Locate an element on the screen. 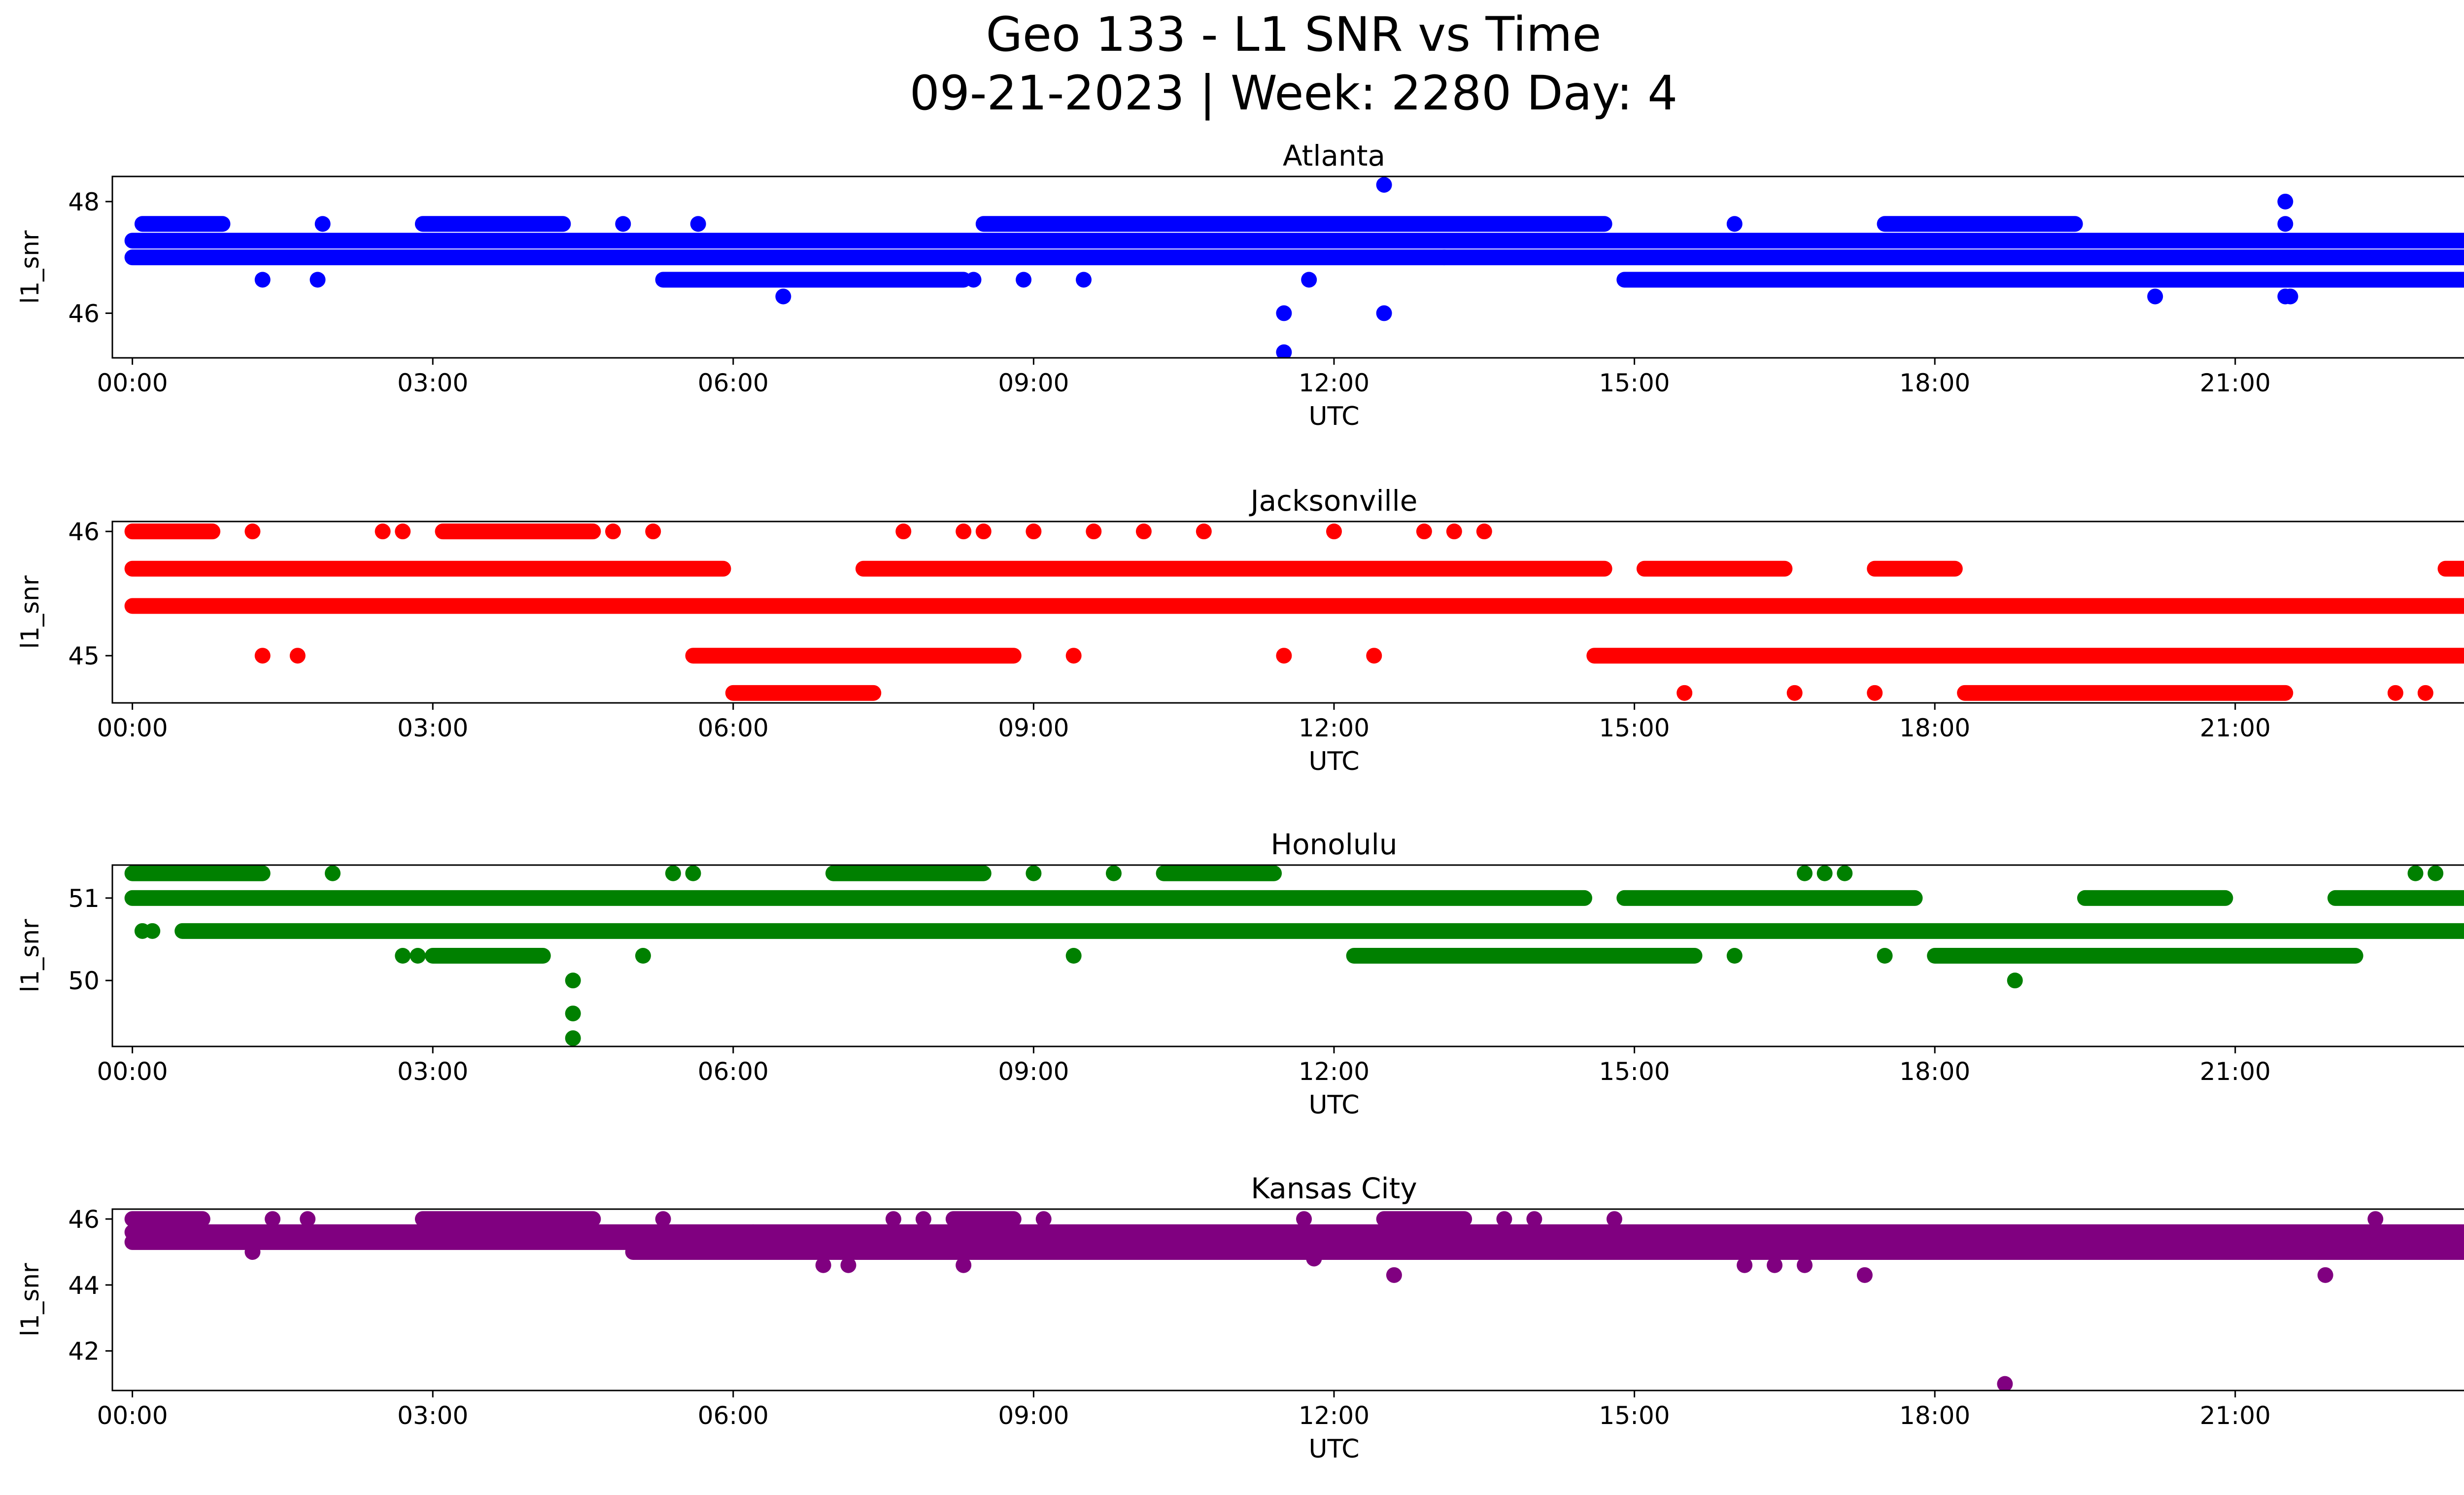 The width and height of the screenshot is (2464, 1495). honolulu-xlabel: UTC is located at coordinates (1333, 1105).